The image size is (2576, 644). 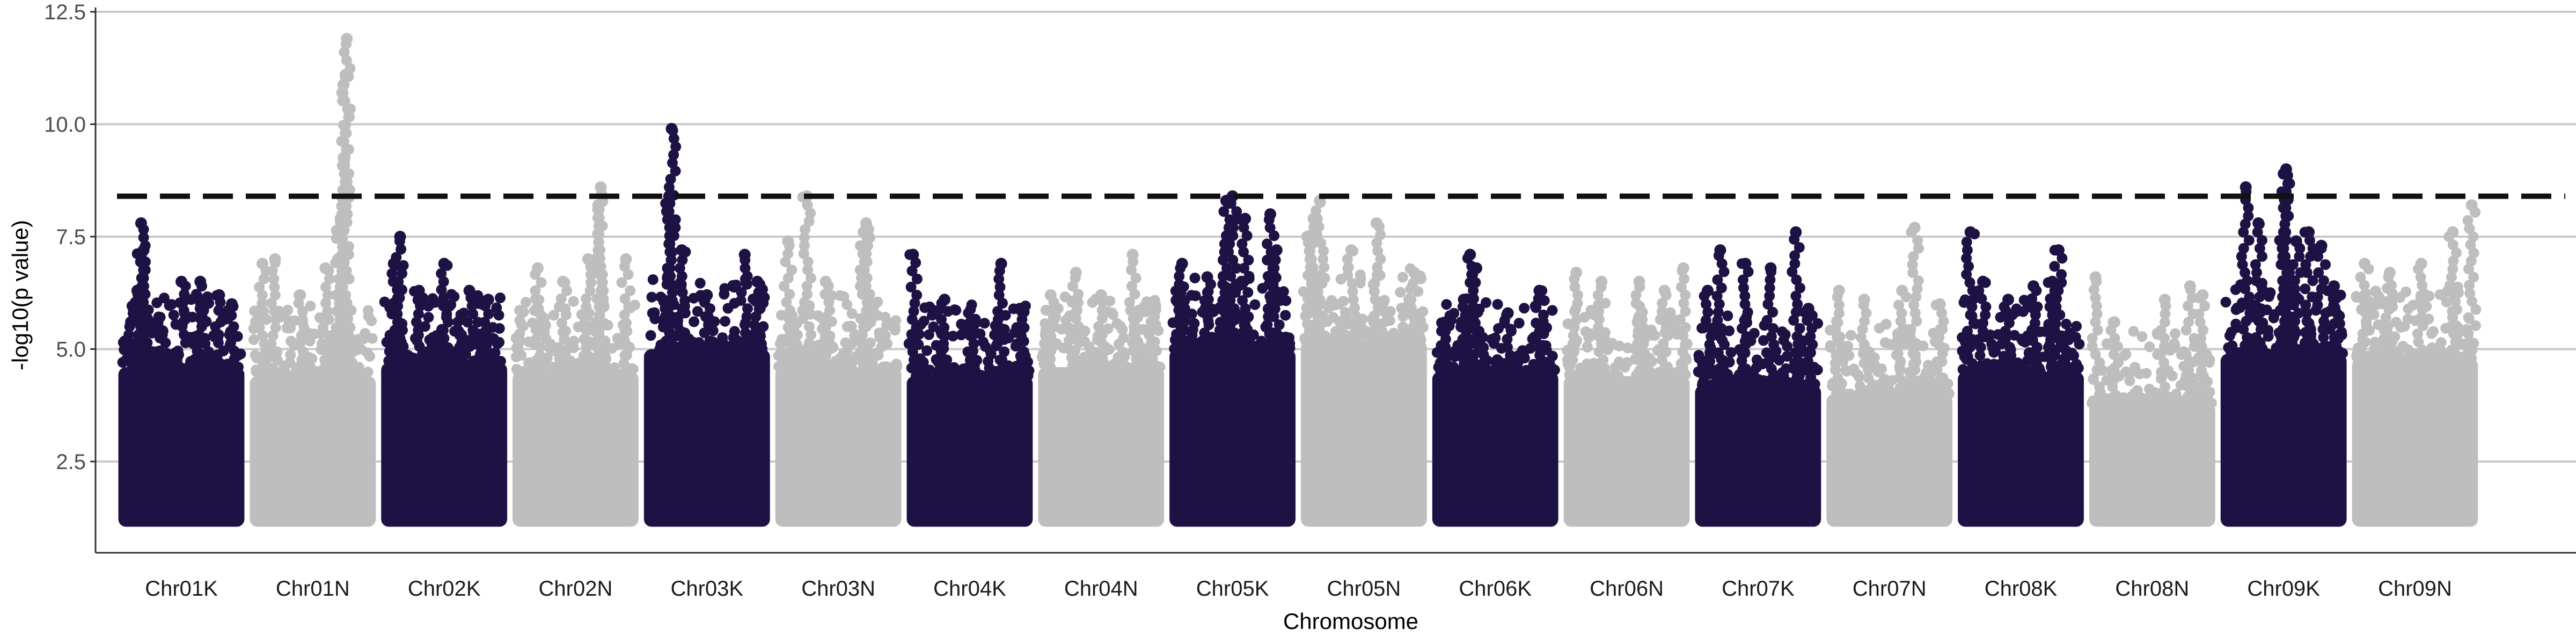 What do you see at coordinates (1758, 589) in the screenshot?
I see `x-tick-label: Chr07K` at bounding box center [1758, 589].